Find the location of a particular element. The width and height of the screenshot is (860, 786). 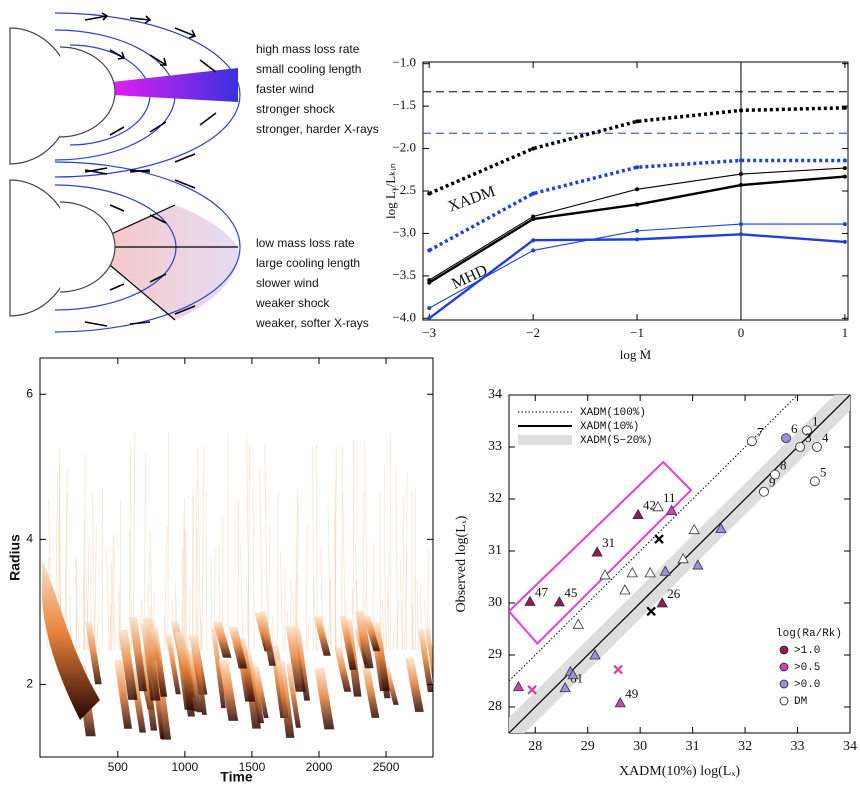

outer-shell is located at coordinates (147, 95).